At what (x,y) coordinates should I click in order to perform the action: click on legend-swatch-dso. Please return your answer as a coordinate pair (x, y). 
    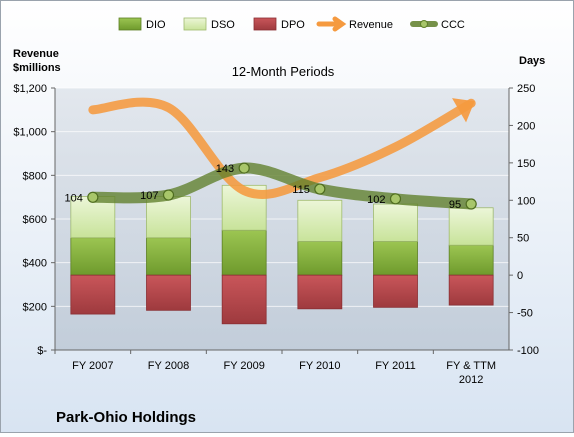
    Looking at the image, I should click on (195, 24).